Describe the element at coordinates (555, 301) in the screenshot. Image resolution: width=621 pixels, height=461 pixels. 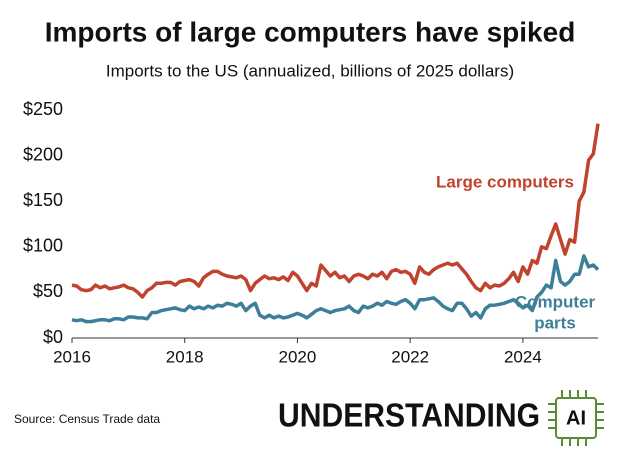
I see `series-label: Computer` at that location.